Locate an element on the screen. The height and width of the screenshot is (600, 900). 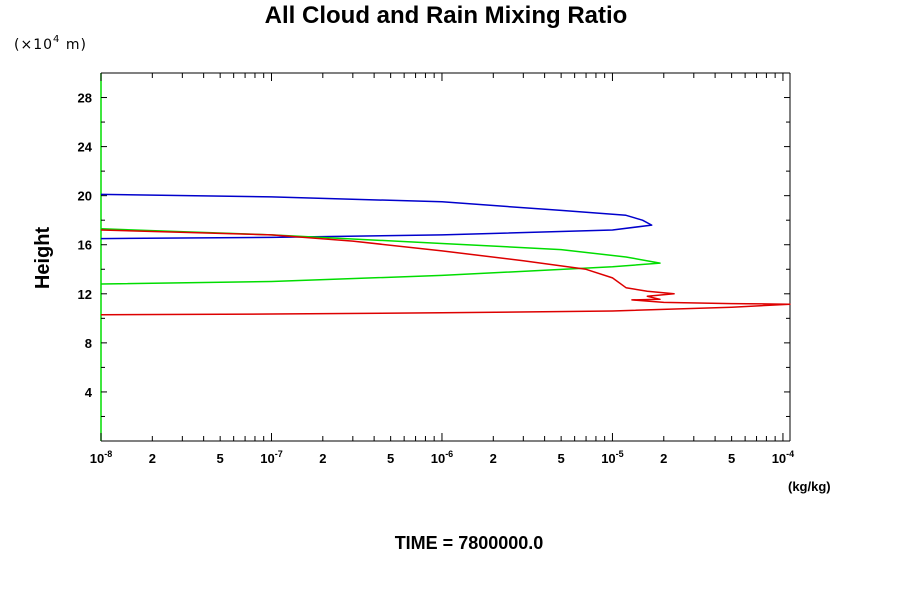
series-line-cloud-ice is located at coordinates (376, 216).